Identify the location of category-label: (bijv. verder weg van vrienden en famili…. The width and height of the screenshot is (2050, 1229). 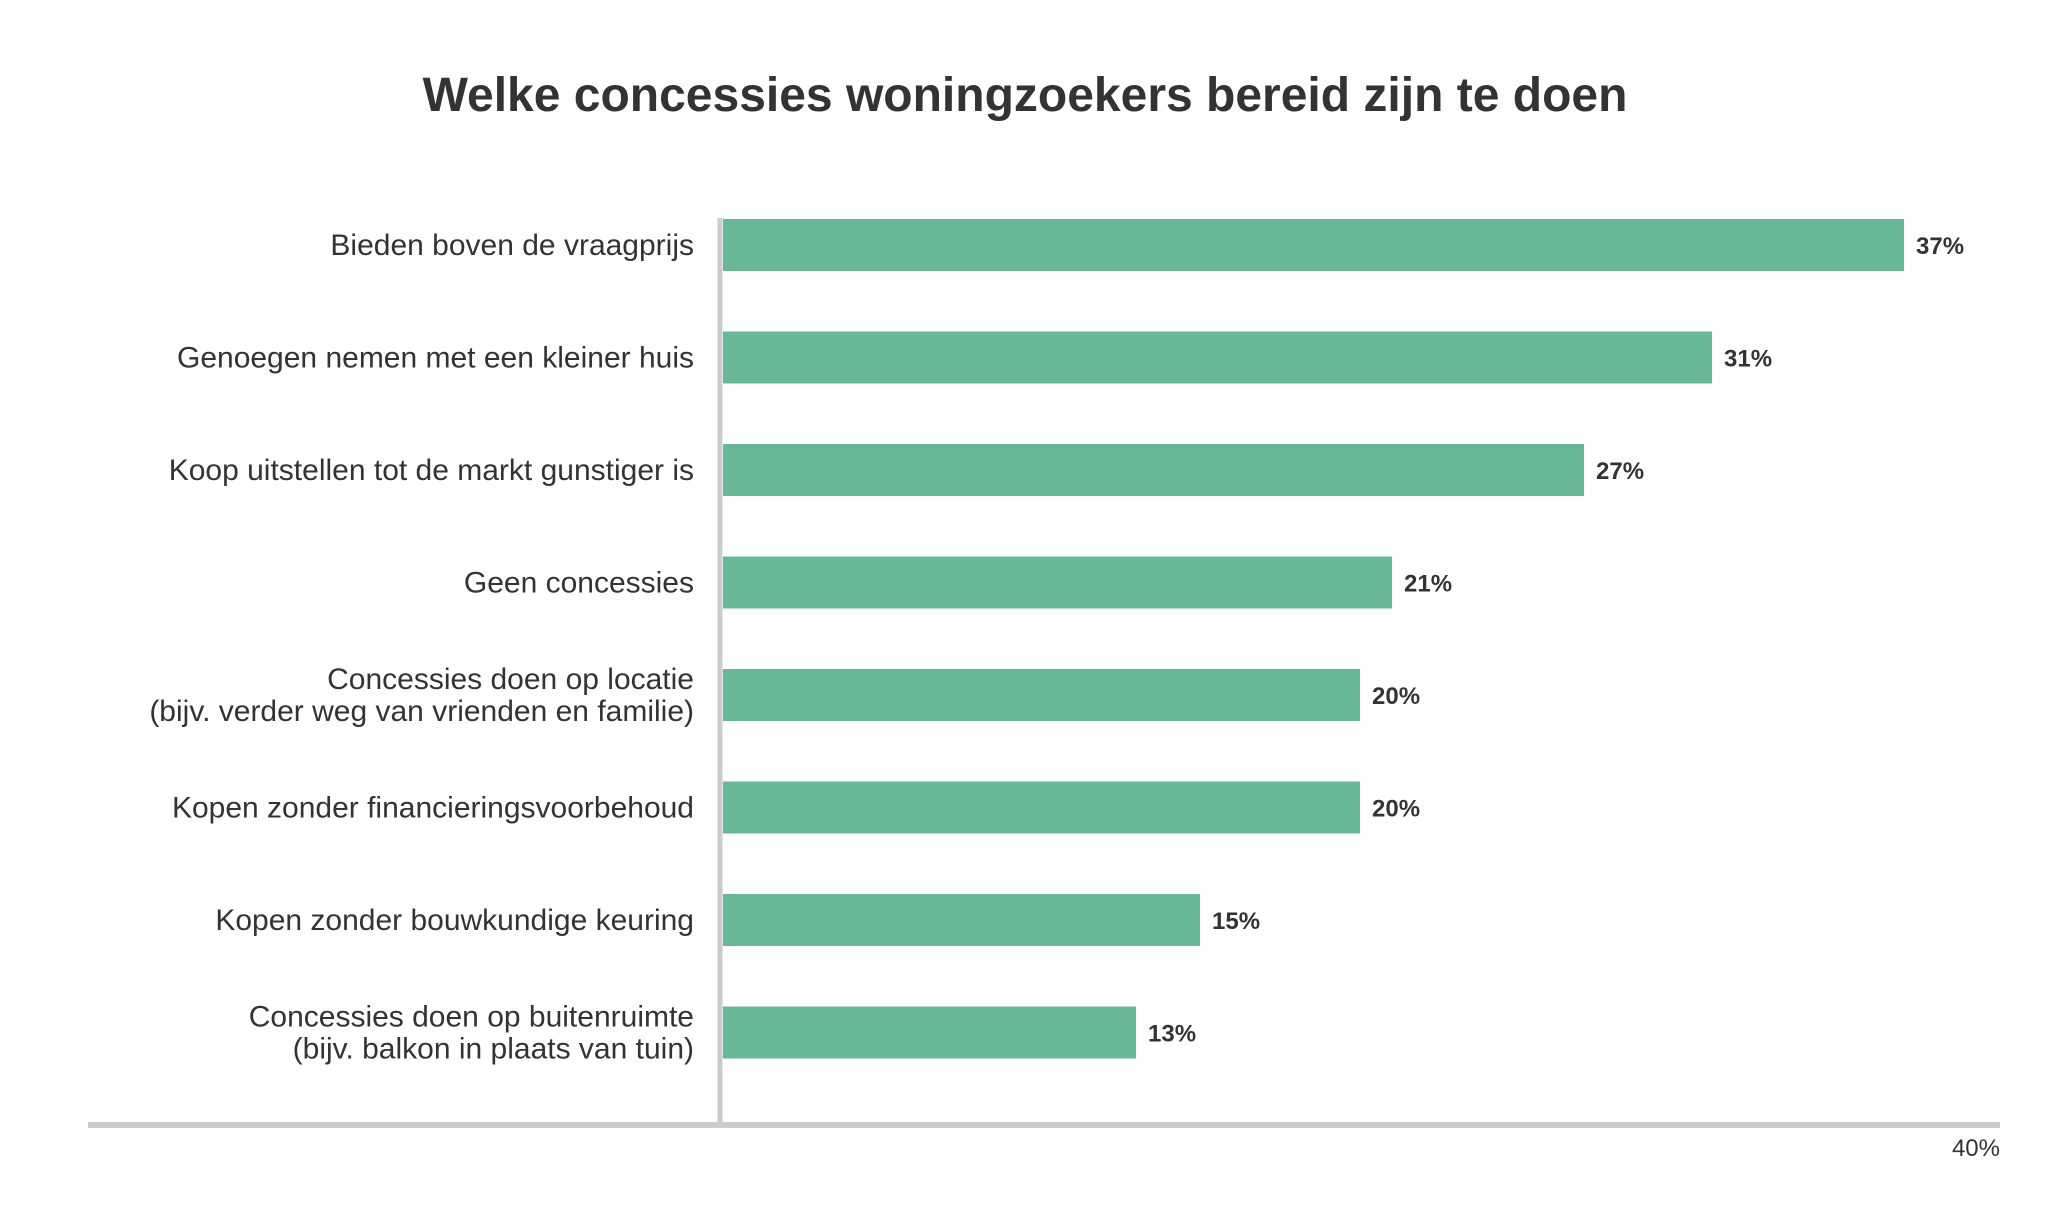
(421, 711).